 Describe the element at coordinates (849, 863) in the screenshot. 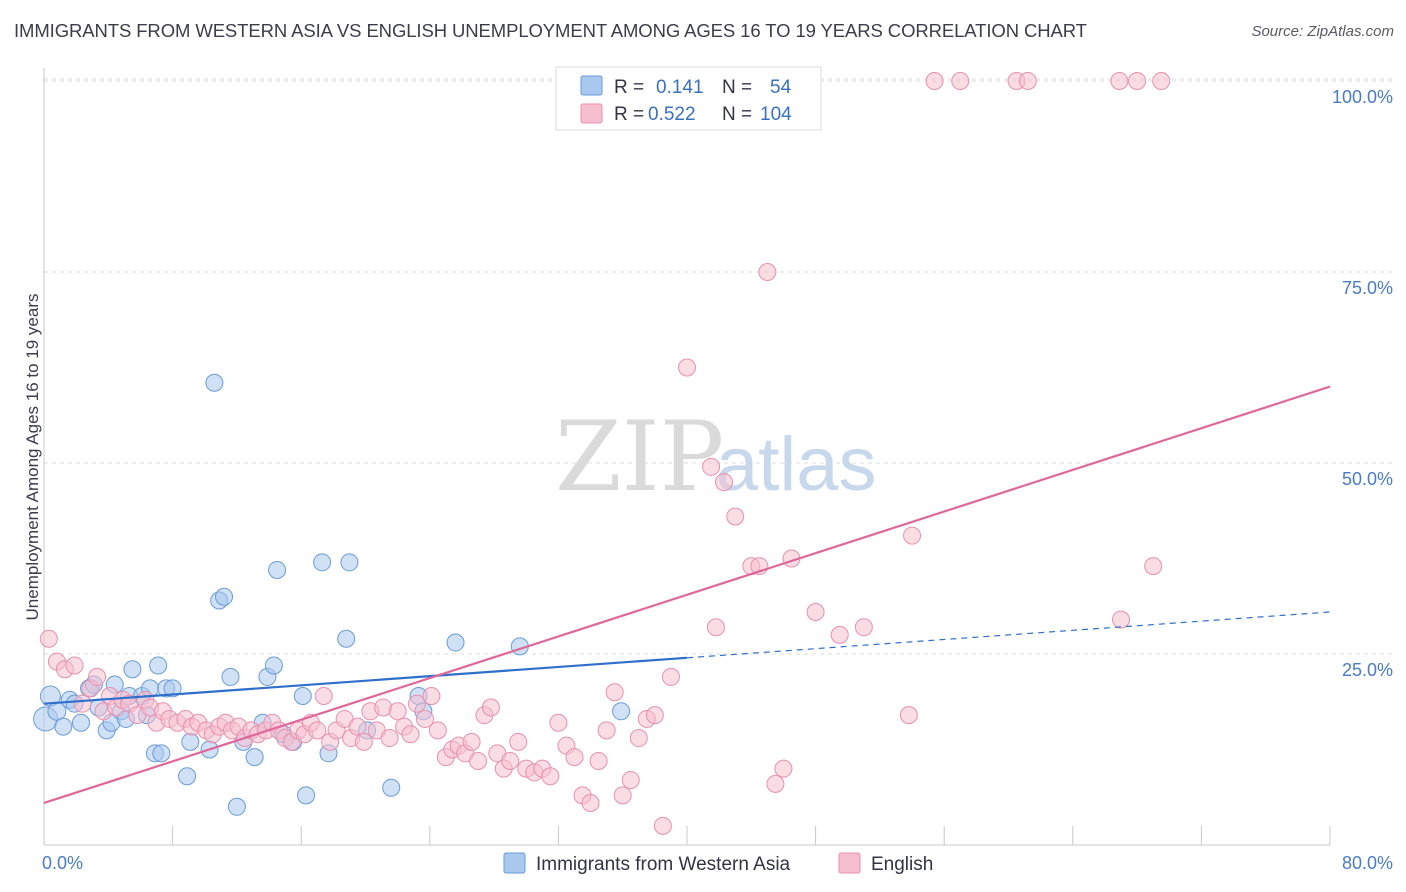

I see `bottom-legend-swatch-english` at that location.